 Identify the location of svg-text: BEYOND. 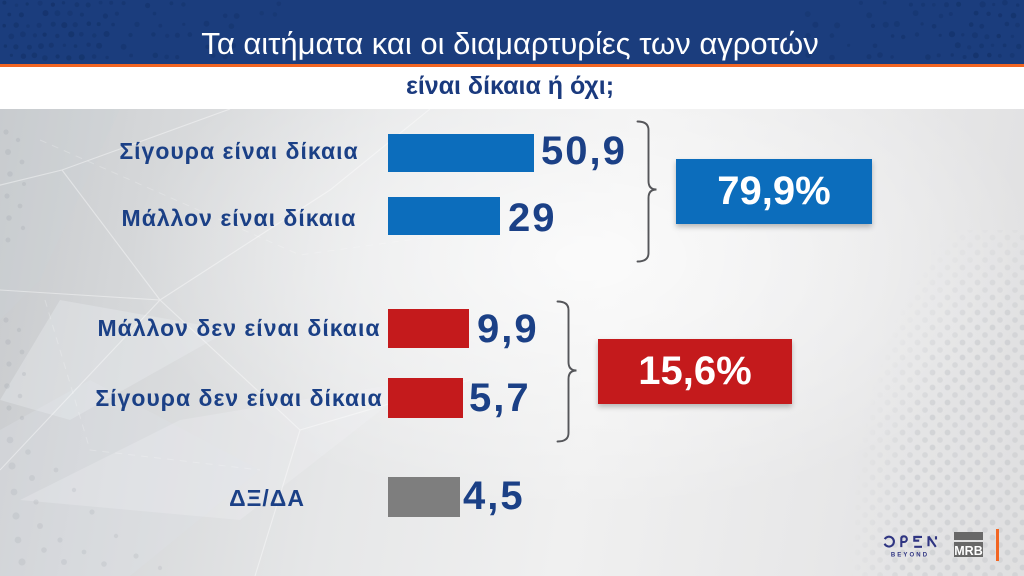
(910, 556).